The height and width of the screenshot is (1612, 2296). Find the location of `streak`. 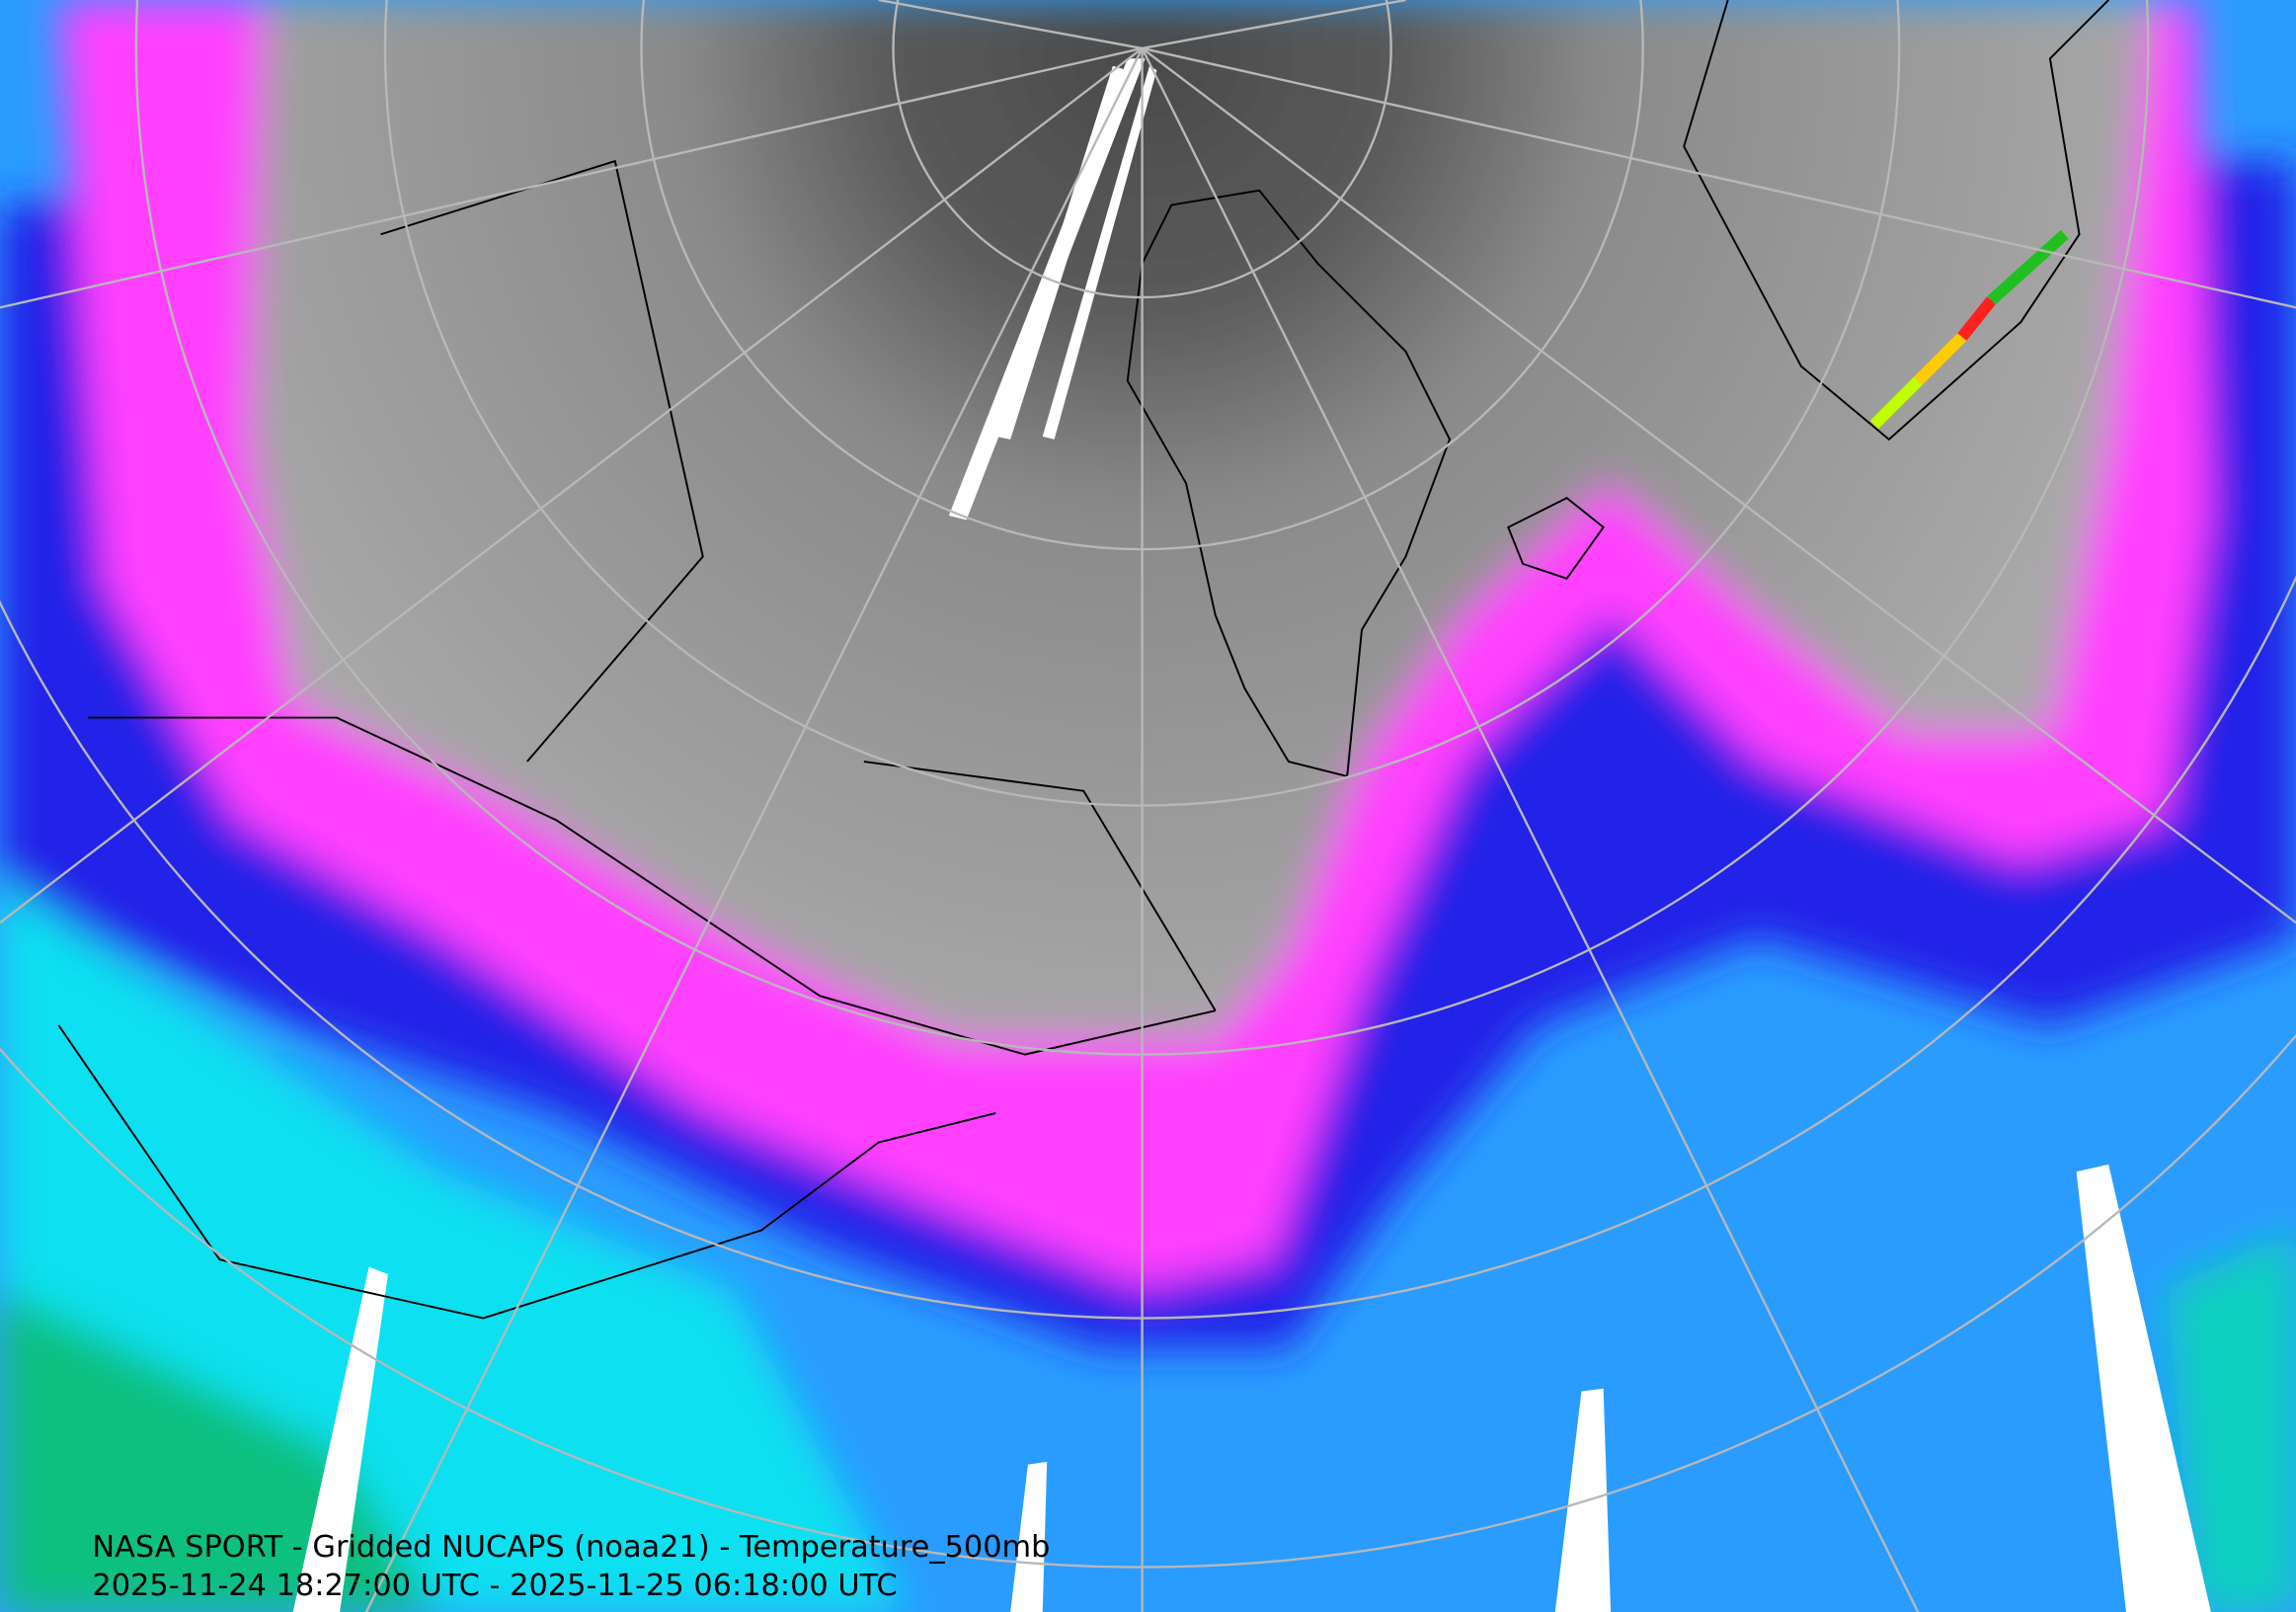

streak is located at coordinates (1969, 330).